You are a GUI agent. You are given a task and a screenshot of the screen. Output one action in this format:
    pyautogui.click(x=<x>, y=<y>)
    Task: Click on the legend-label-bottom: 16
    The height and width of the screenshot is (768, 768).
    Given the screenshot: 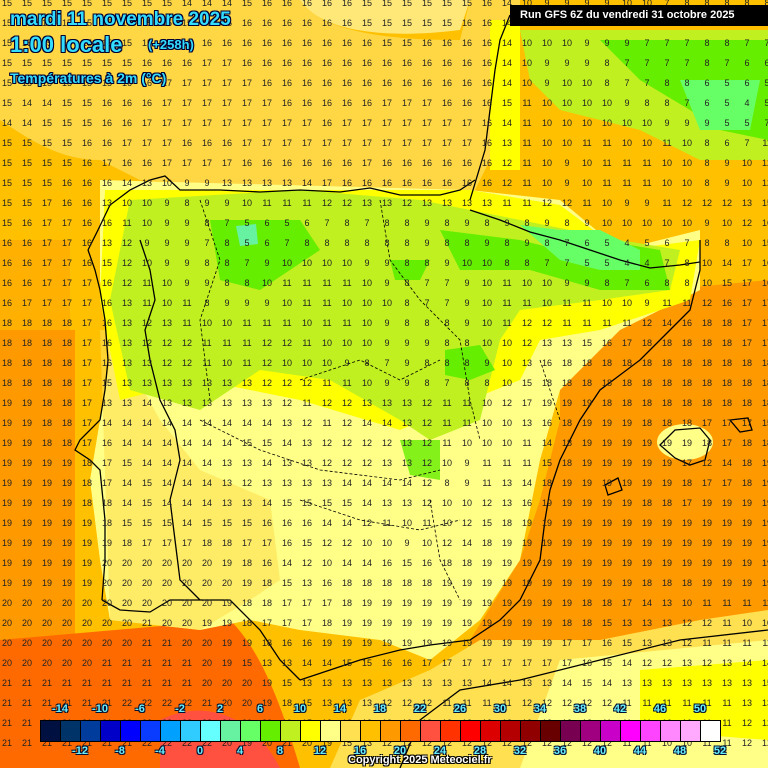 What is the action you would take?
    pyautogui.click(x=360, y=751)
    